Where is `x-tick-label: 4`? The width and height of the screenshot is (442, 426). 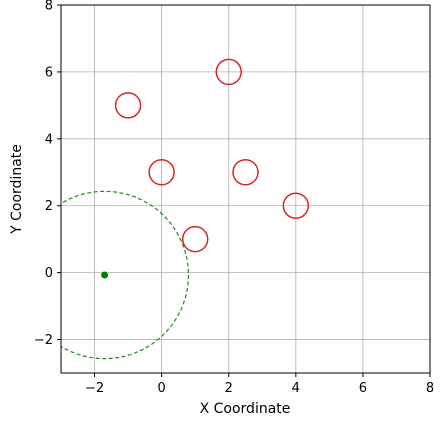 x-tick-label: 4 is located at coordinates (296, 388).